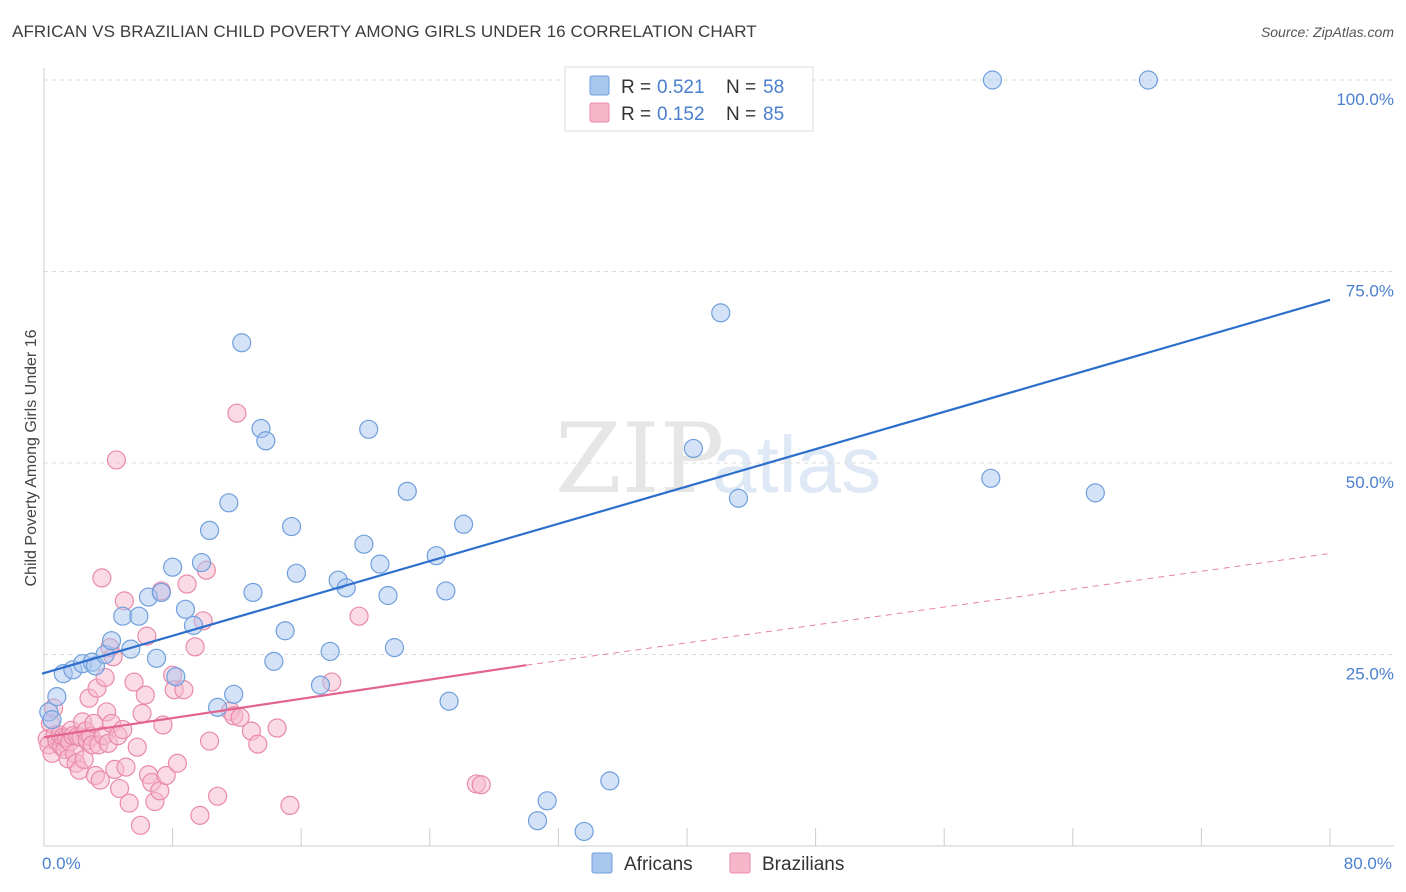 The image size is (1406, 892). What do you see at coordinates (773, 87) in the screenshot?
I see `legend-n-value-africans: 58` at bounding box center [773, 87].